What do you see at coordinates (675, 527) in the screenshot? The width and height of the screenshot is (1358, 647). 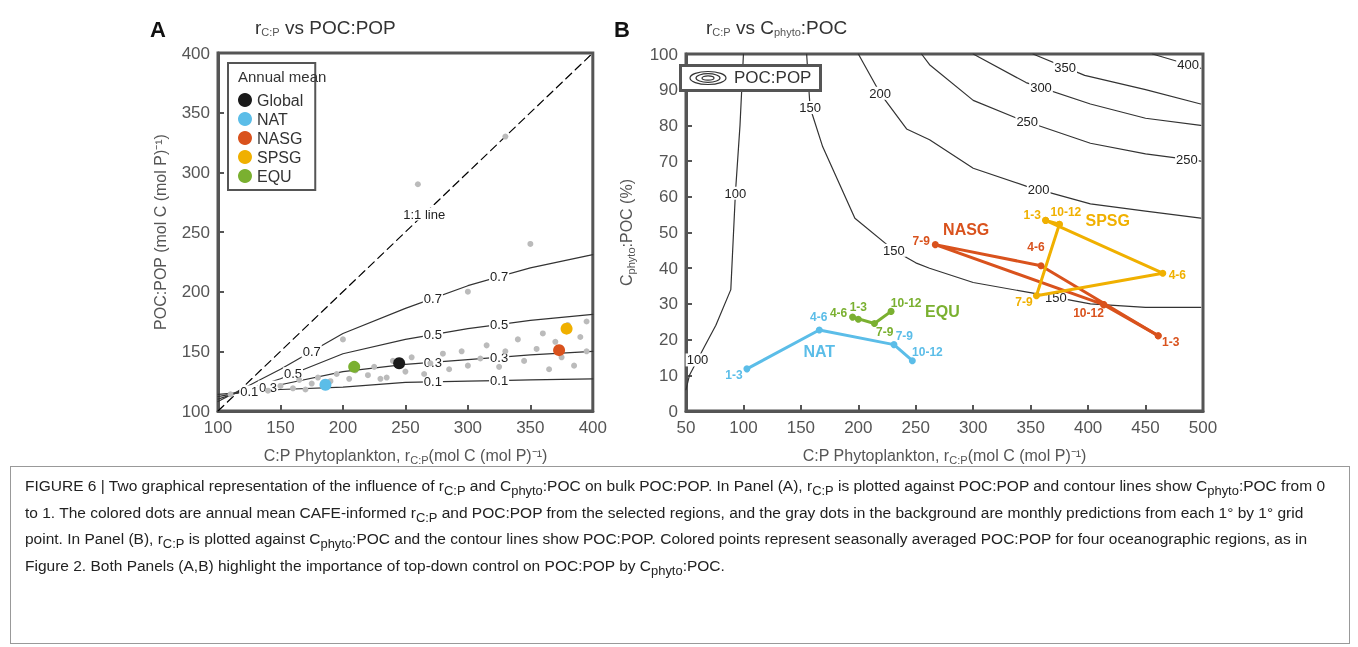 I see `text: FIGURE 6 | Two graphical representation of the influence of r$_{C:P}$ and C$_{phyto}$:POC on bulk POC:POP. In Panel (A), r$_{C:P}$ is plotted against POC:POP and contour lines show C$_{phyto}$:POC from 0 to 1. The colored dots are annual mean CAFE-informed r$_{C:P}$ and POC:POP from the selected regions, and the gray dots in the background are monthly predictions from each 1° by 1° grid point. In Panel (B), r$_{C:P}$ is plotted against C$_{phyto}$:POC and the contour lines show POC:POP. Colored points represent seasonally averaged POC:POP for four oceanographic regions, as in Figure 2. Both Panels (A,B) highlight the importance of top-down control on POC:POP by C$_{phyto}$:POC.` at bounding box center [675, 527].